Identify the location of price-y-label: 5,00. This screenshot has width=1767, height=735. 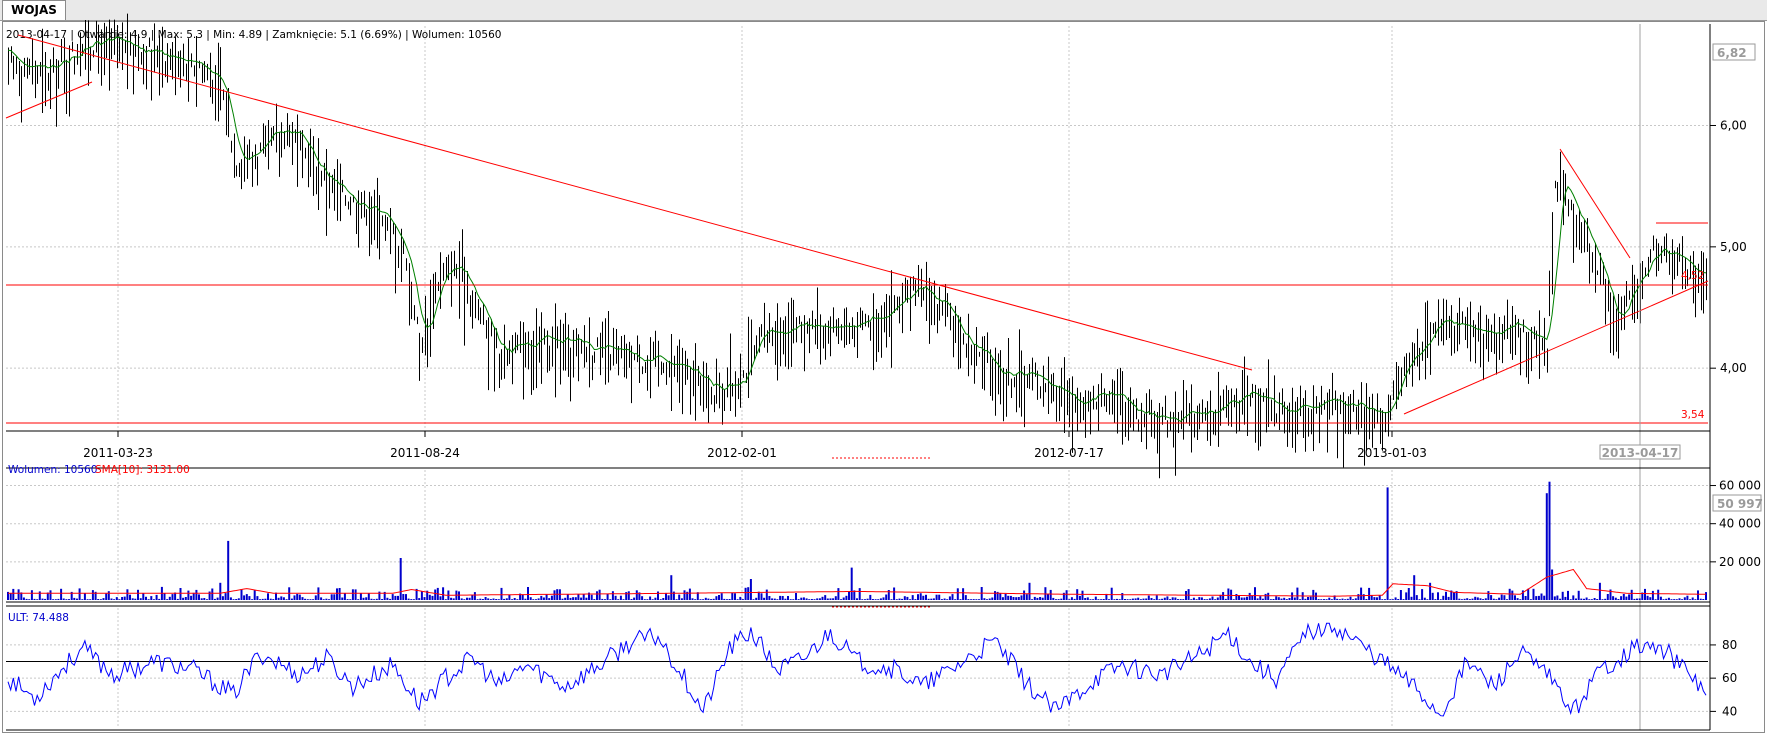
(1733, 247).